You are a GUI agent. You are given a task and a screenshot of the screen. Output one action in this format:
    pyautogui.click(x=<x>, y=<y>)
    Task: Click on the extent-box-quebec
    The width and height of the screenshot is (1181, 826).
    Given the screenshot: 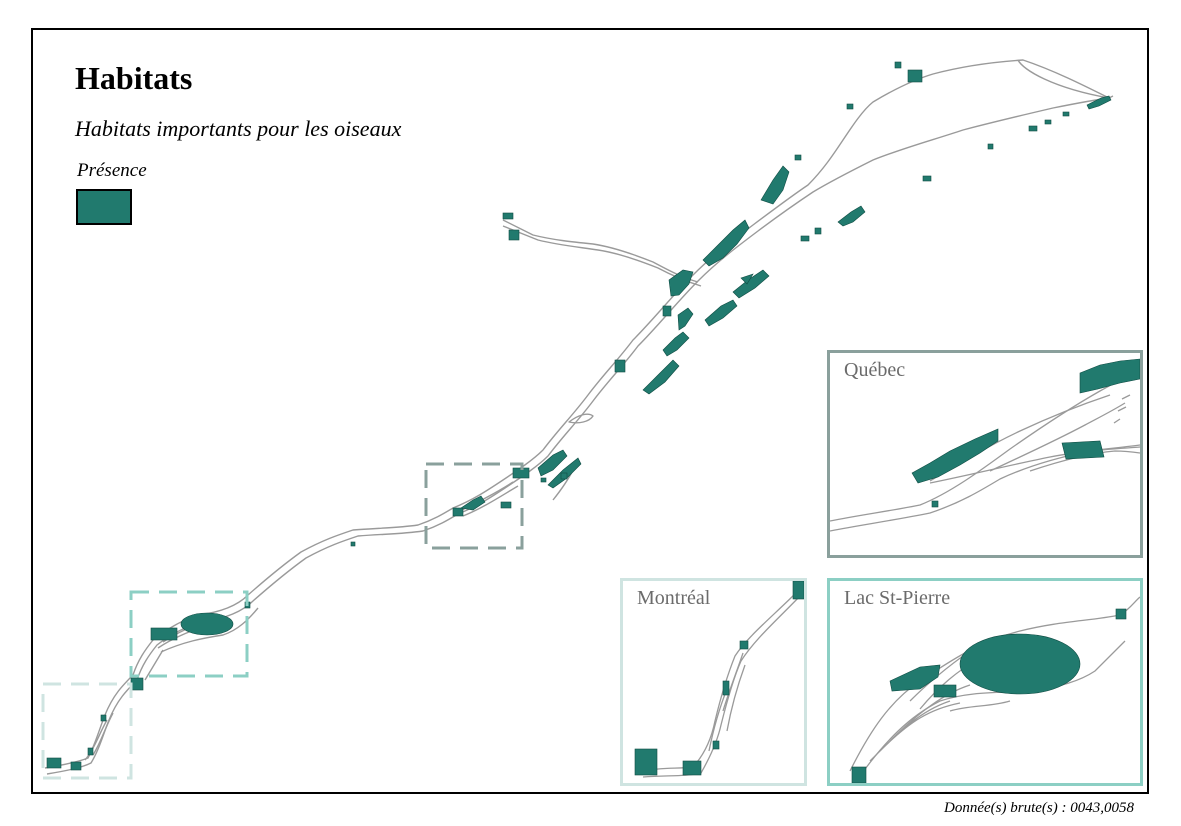 What is the action you would take?
    pyautogui.click(x=474, y=506)
    